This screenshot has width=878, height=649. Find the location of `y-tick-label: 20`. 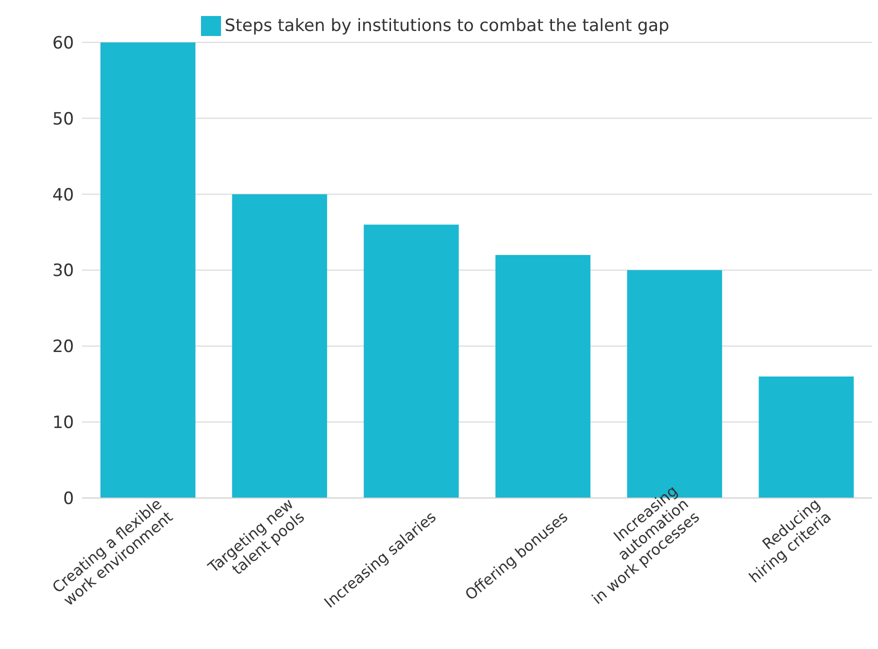

y-tick-label: 20 is located at coordinates (63, 347).